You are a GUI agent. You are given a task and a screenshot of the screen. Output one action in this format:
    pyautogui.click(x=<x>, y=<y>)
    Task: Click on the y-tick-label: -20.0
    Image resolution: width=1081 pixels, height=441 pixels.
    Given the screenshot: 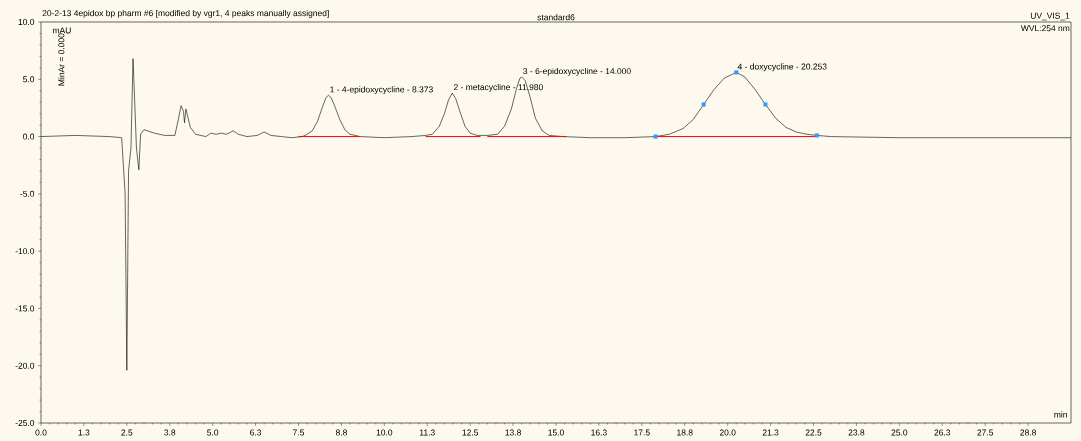 What is the action you would take?
    pyautogui.click(x=25, y=365)
    